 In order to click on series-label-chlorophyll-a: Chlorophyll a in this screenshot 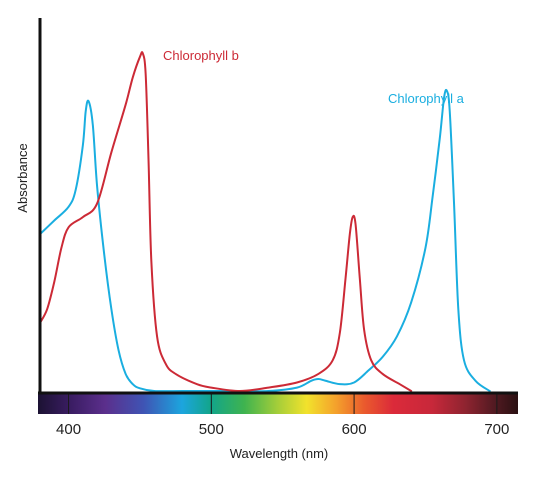, I will do `click(426, 98)`.